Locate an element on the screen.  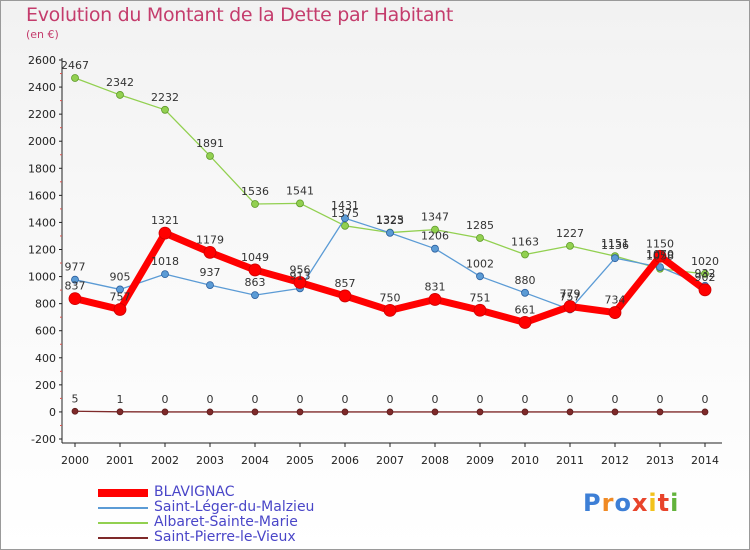
x-tick-label: 2001 is located at coordinates (120, 460).